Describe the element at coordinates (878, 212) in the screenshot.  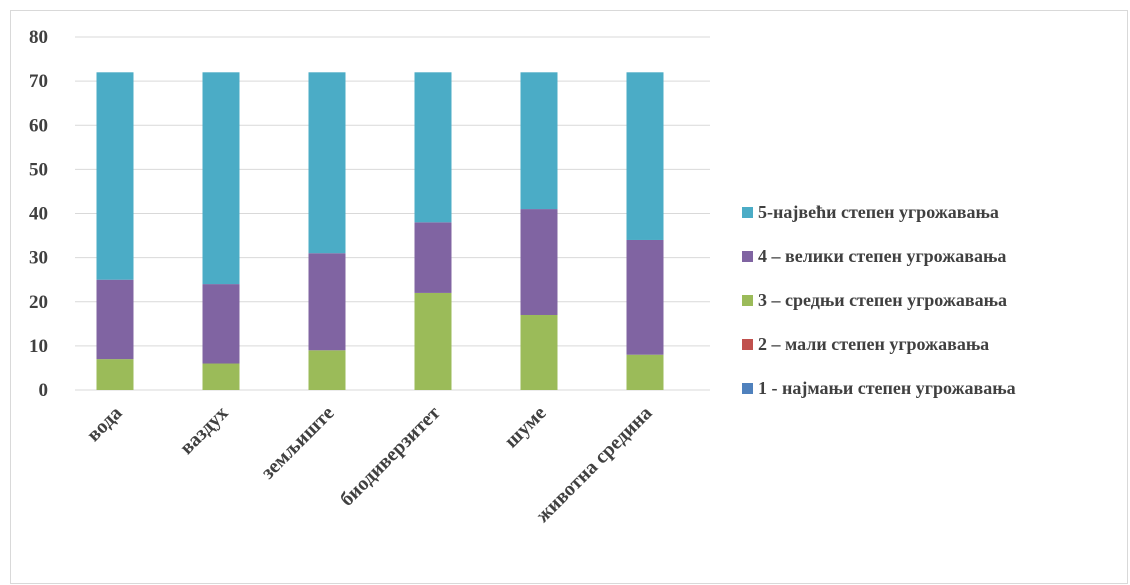
I see `legend-label: 5-највећи степен угрожавања` at that location.